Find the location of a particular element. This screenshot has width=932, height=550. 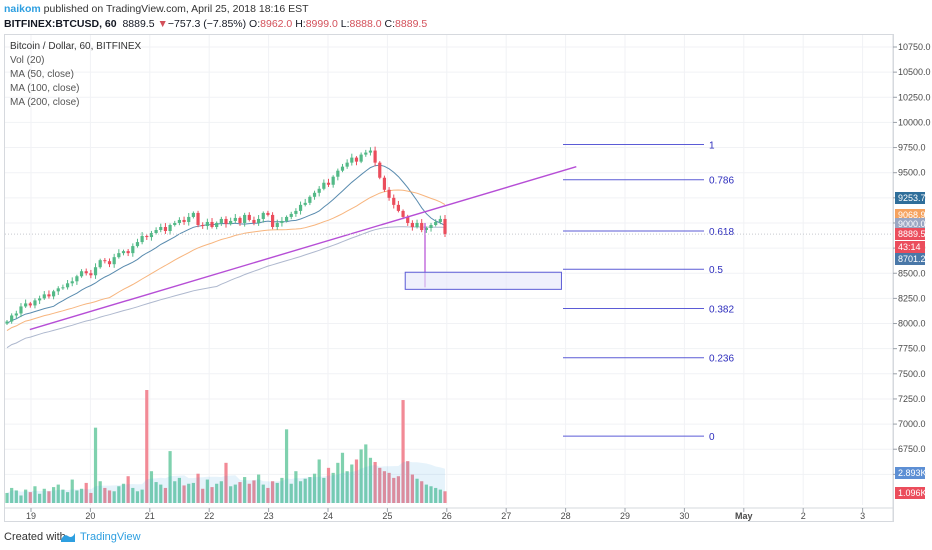

tradingview-brand: TradingView is located at coordinates (110, 537).